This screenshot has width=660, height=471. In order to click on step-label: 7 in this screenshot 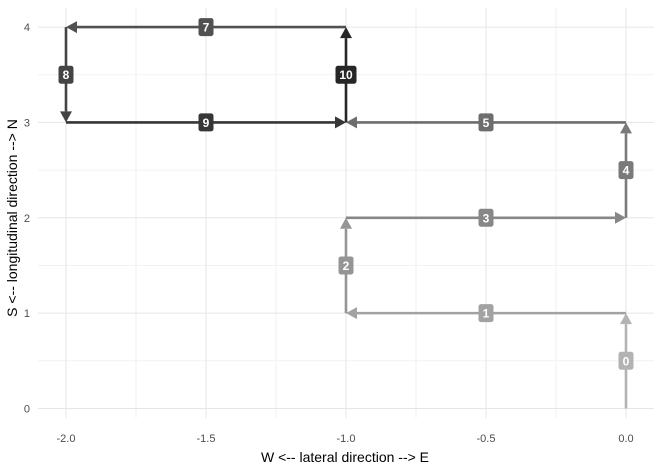, I will do `click(206, 28)`.